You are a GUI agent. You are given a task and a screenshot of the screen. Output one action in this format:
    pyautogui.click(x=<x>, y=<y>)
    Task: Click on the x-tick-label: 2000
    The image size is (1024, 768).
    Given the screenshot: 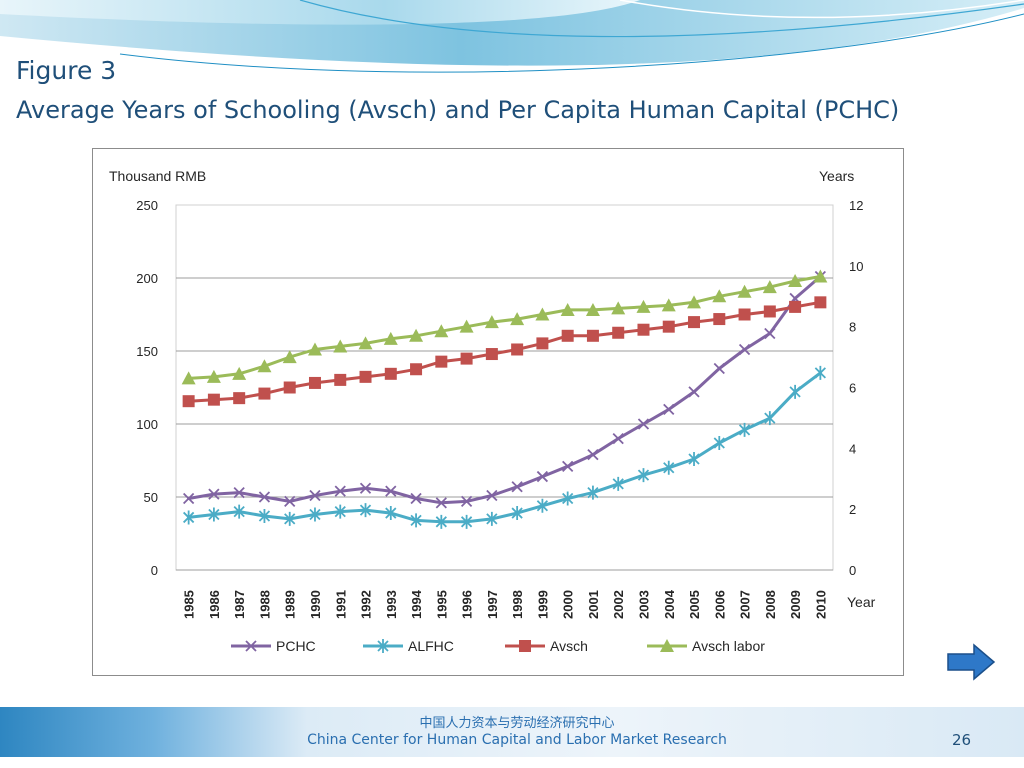 What is the action you would take?
    pyautogui.click(x=568, y=604)
    